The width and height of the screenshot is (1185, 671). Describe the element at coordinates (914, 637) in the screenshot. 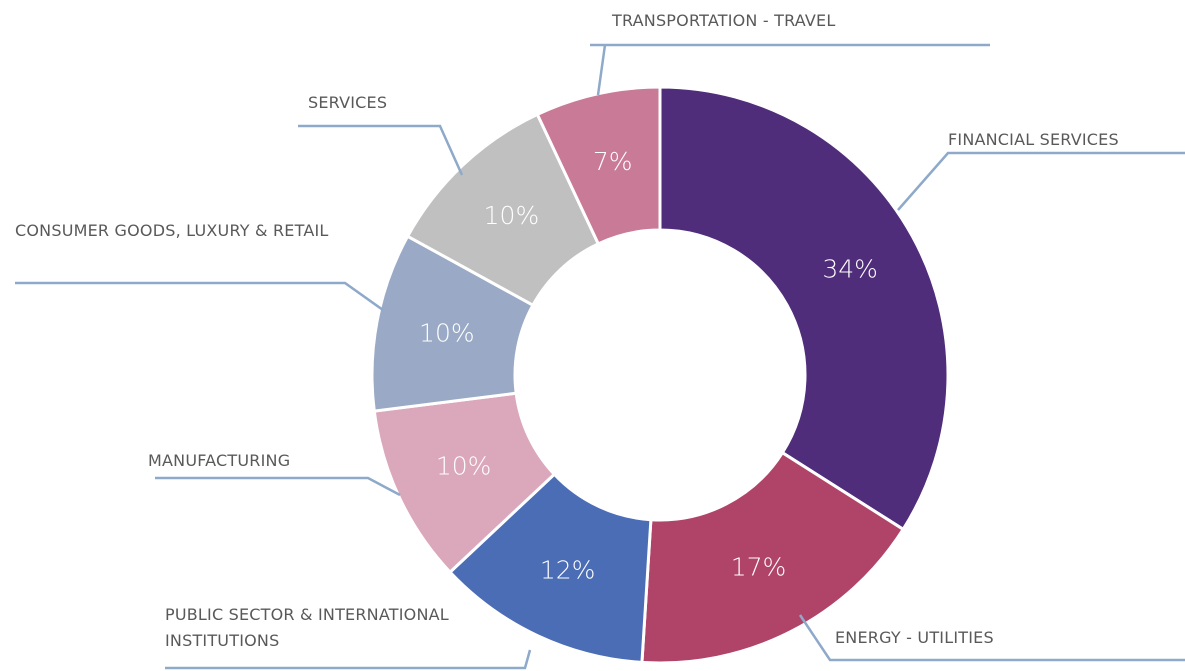

I see `category-label: ENERGY - UTILITIES` at that location.